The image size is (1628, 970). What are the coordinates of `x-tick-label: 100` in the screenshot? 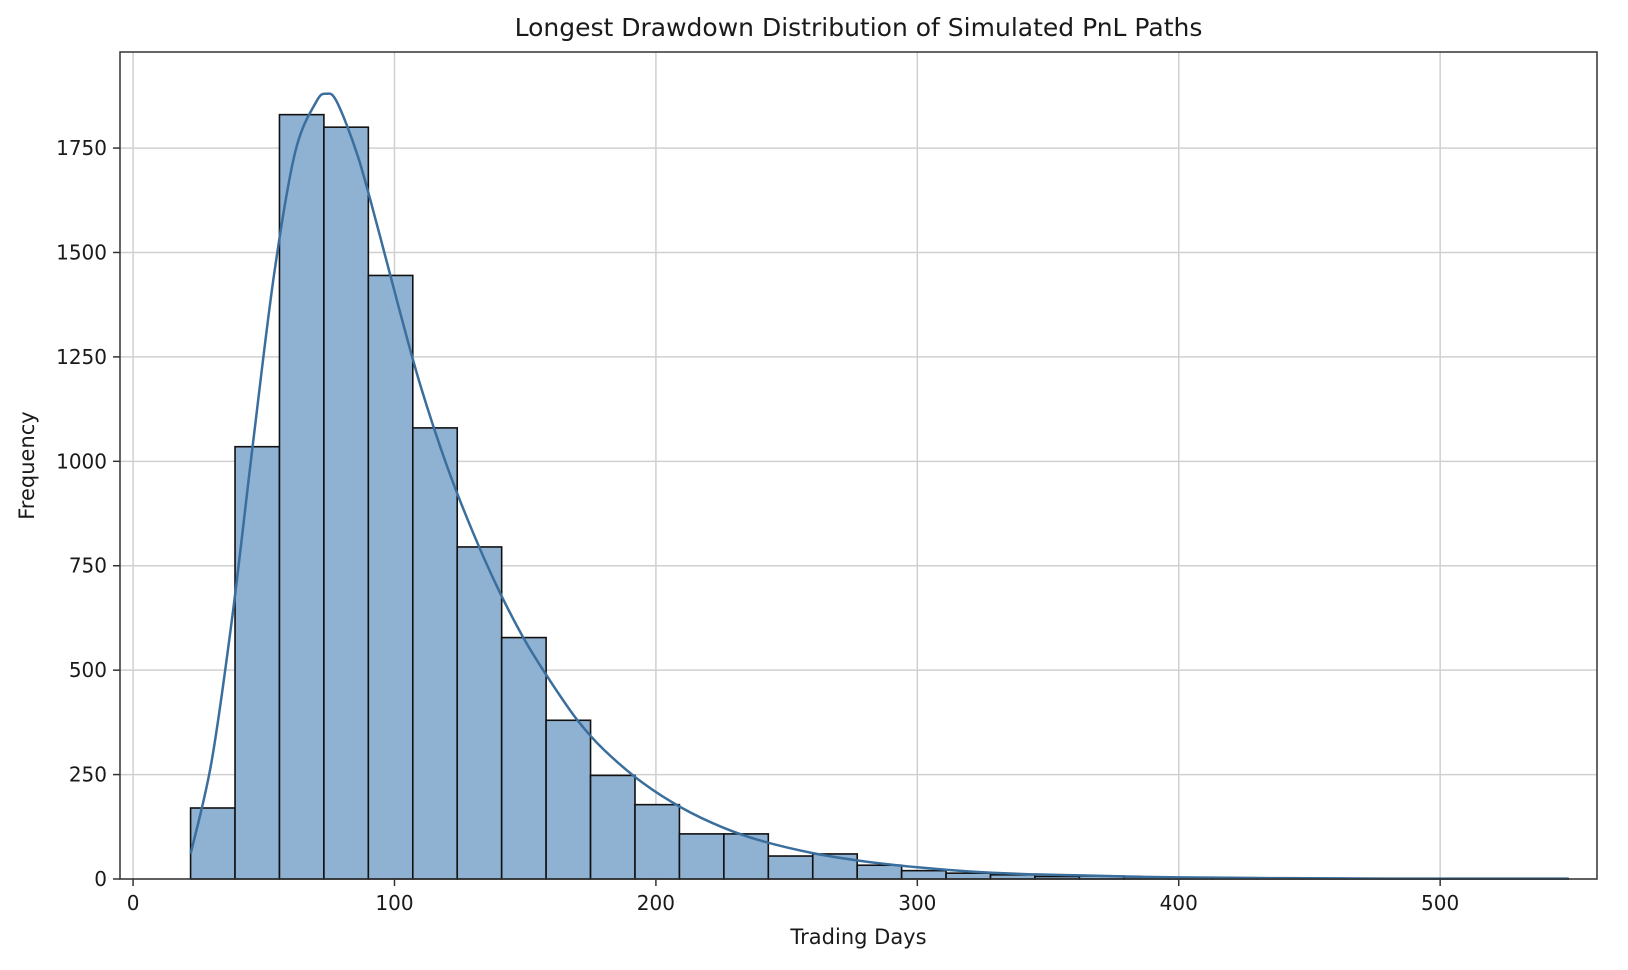 It's located at (394, 903).